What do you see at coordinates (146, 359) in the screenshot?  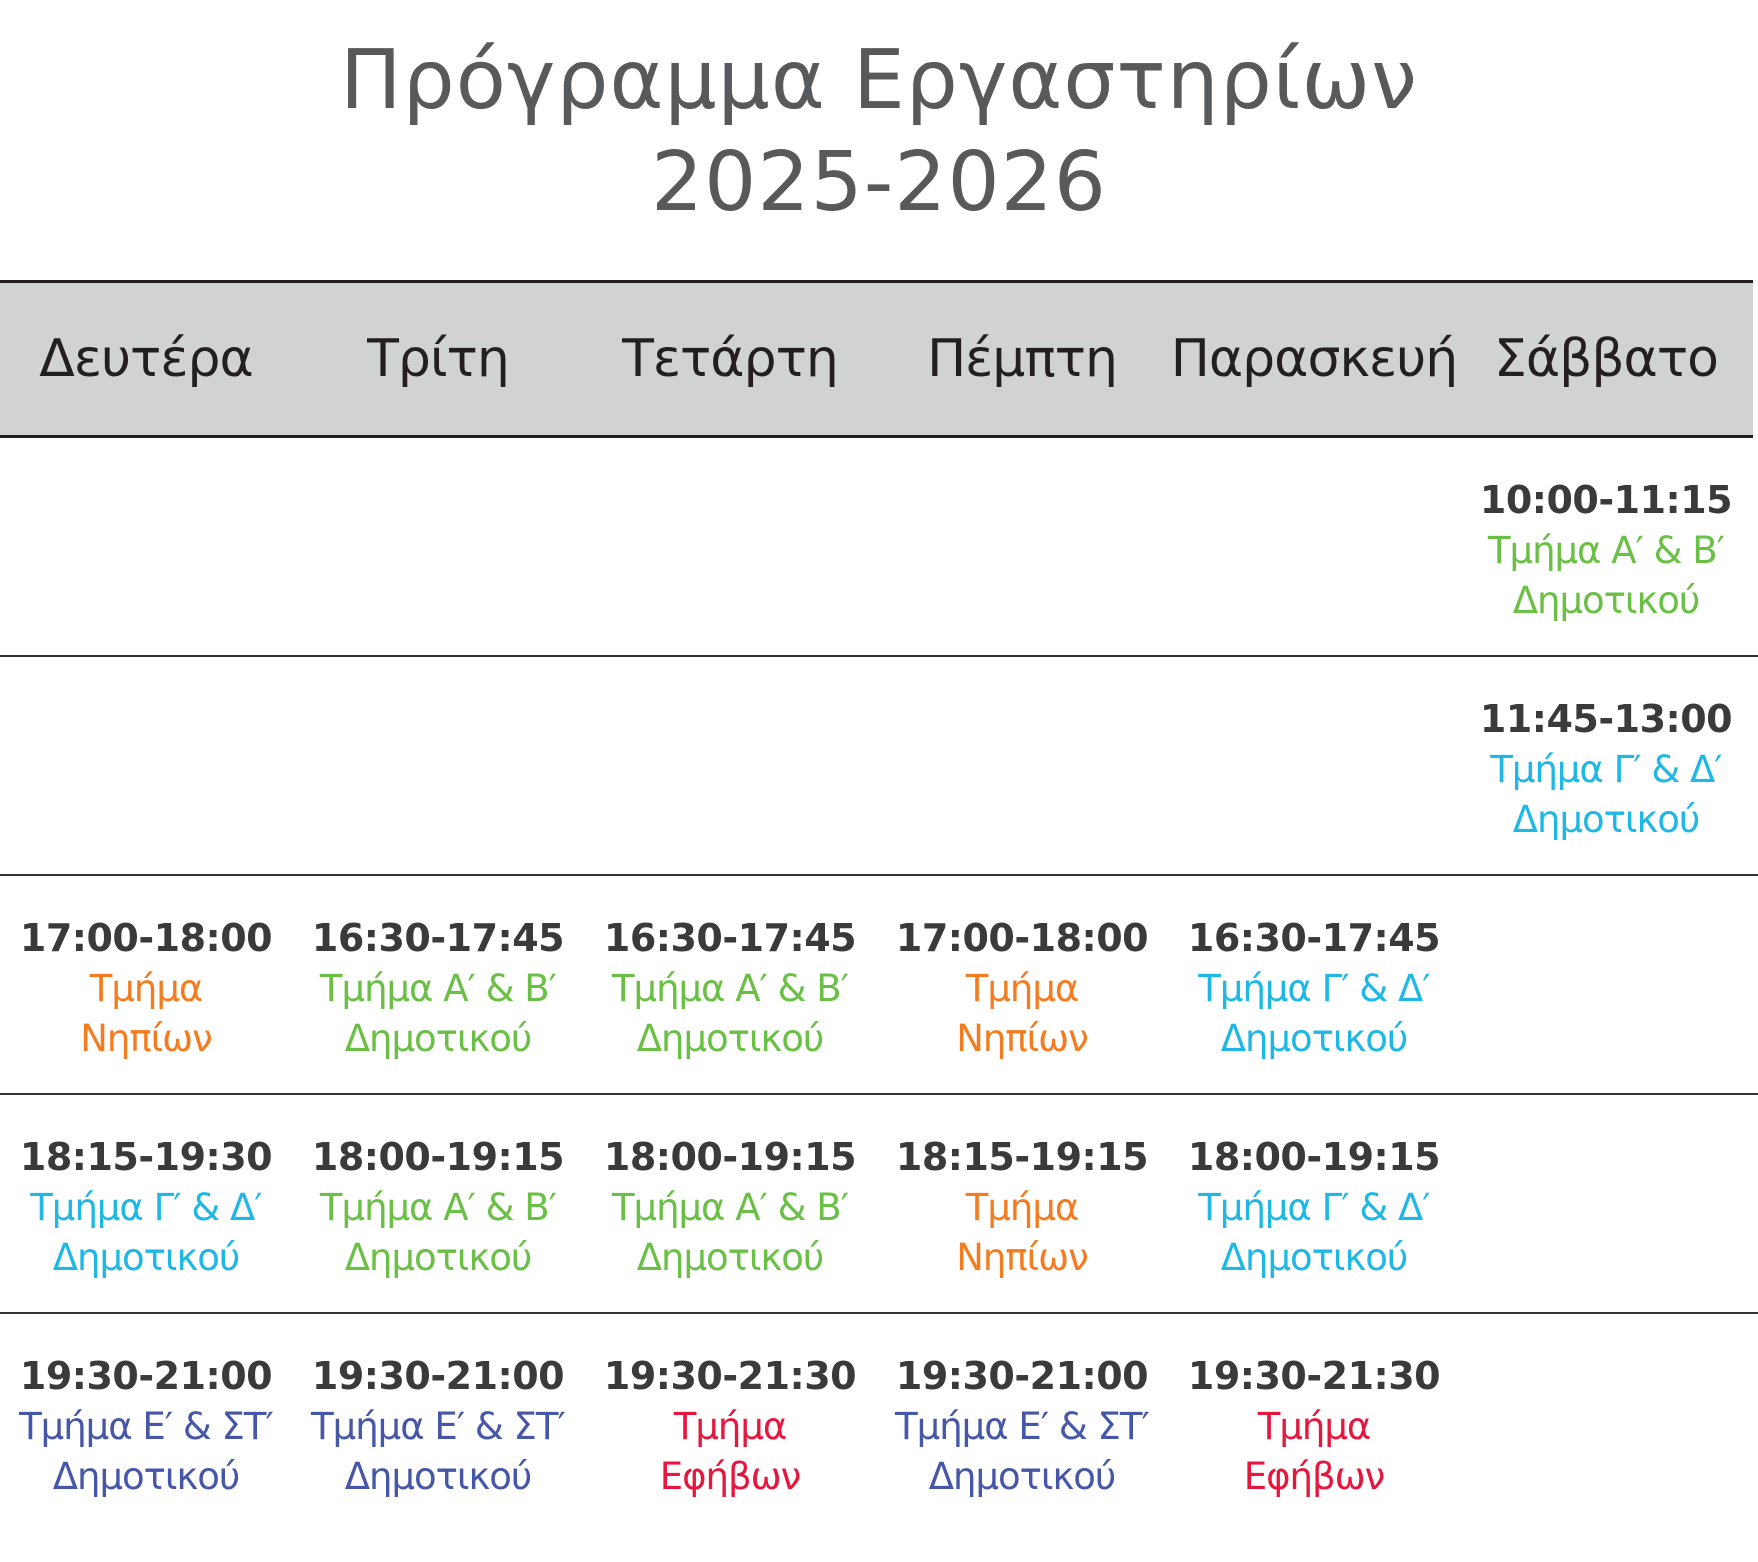 I see `day-header: Δευτέρα` at bounding box center [146, 359].